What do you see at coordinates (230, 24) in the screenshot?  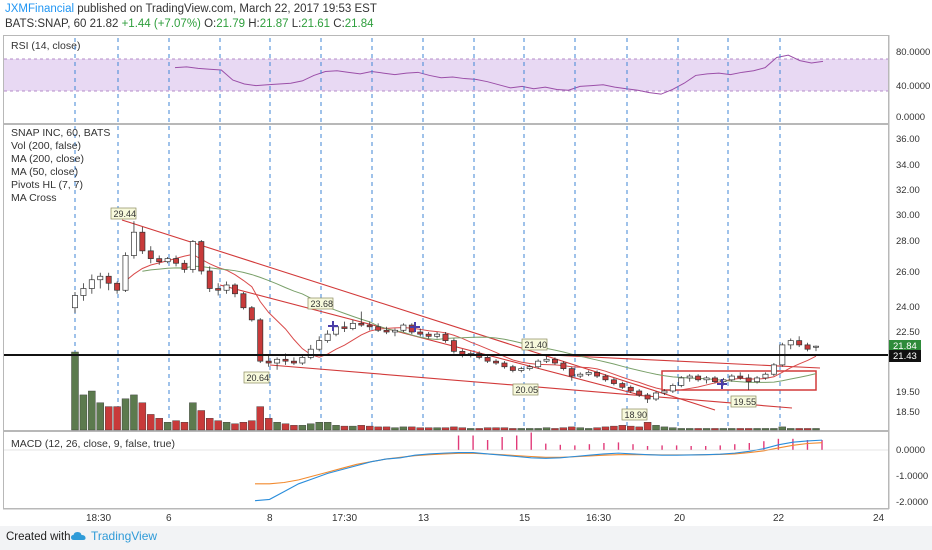 I see `open-value: 21.79` at bounding box center [230, 24].